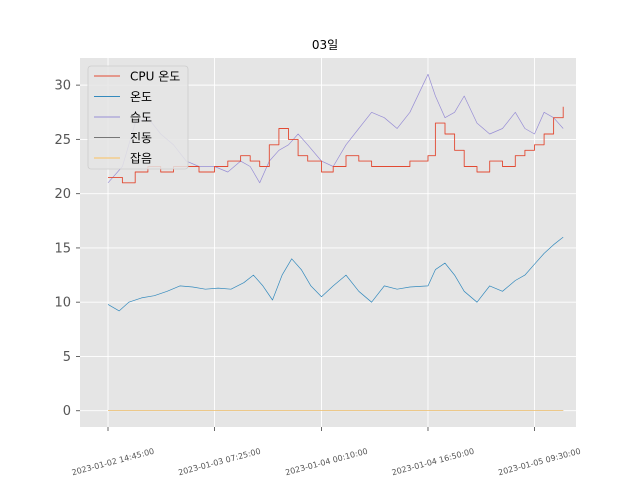 Image resolution: width=640 pixels, height=480 pixels. I want to click on legend-label-humidity: 습도, so click(141, 118).